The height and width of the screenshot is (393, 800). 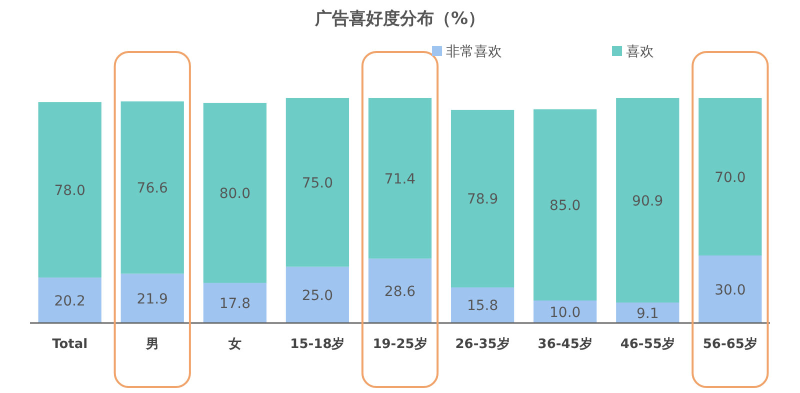 I want to click on data-label: 85.0, so click(x=565, y=206).